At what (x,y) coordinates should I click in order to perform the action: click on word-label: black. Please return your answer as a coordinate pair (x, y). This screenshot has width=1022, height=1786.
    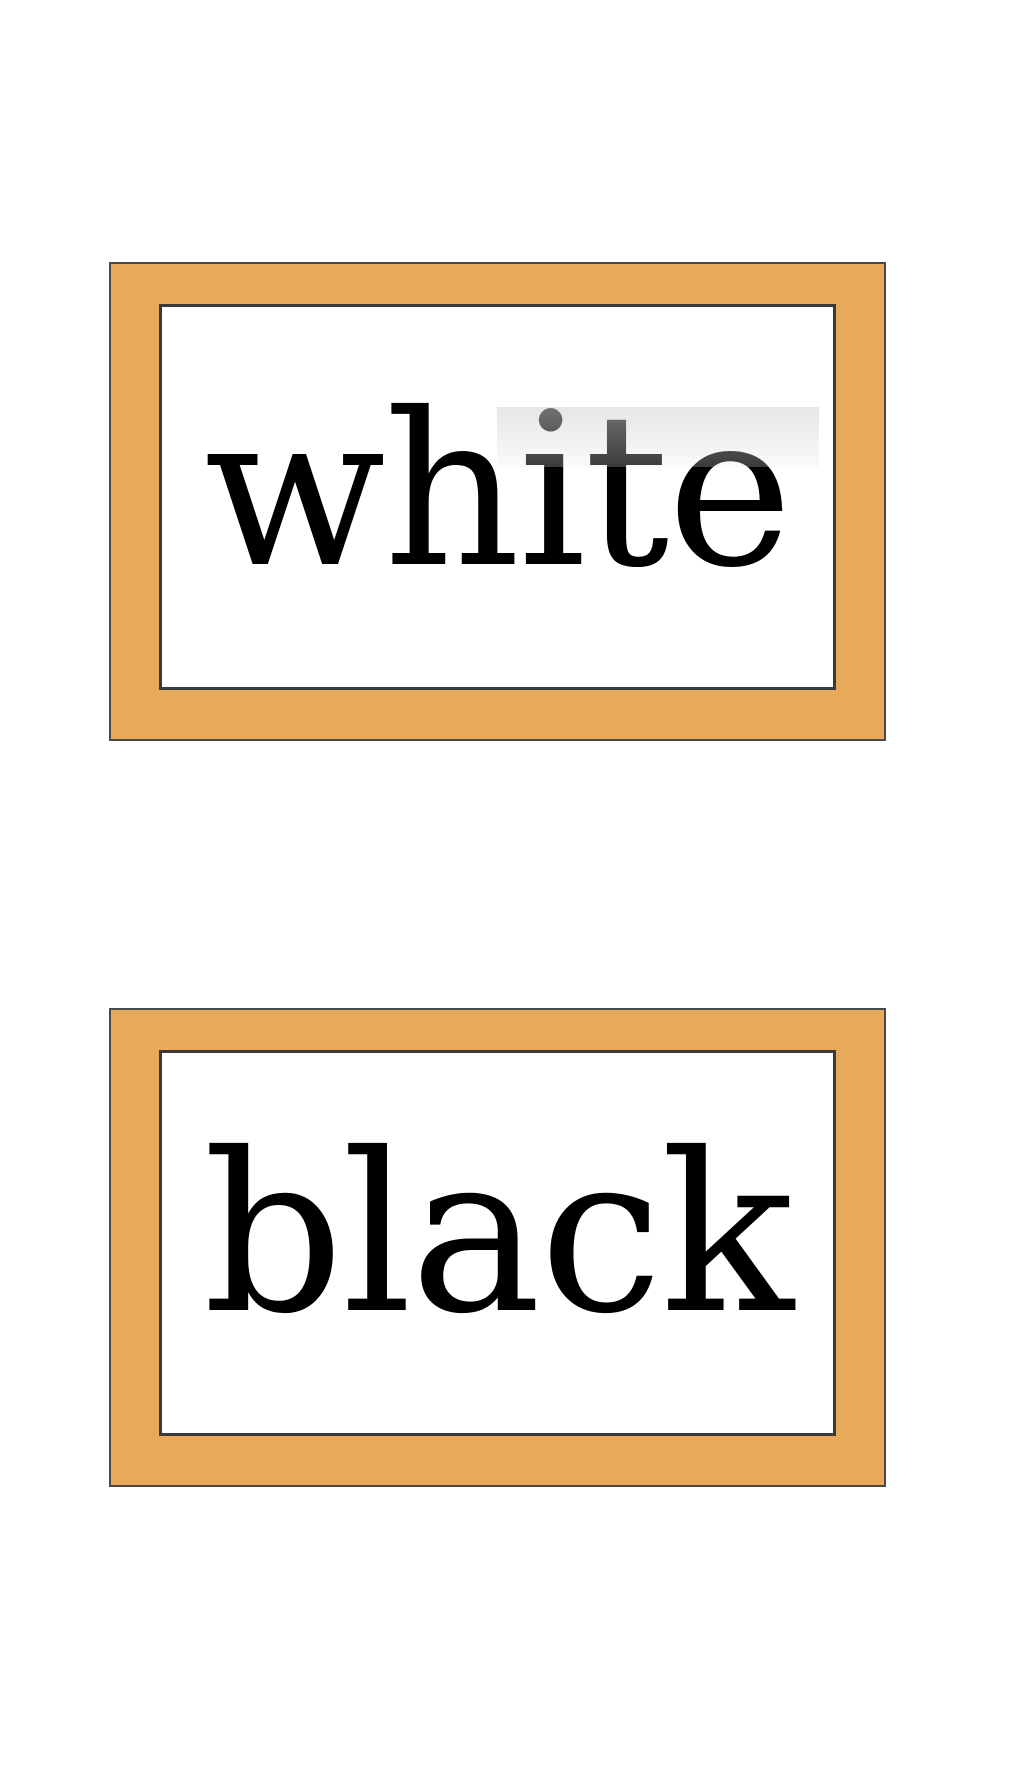
    Looking at the image, I should click on (498, 1234).